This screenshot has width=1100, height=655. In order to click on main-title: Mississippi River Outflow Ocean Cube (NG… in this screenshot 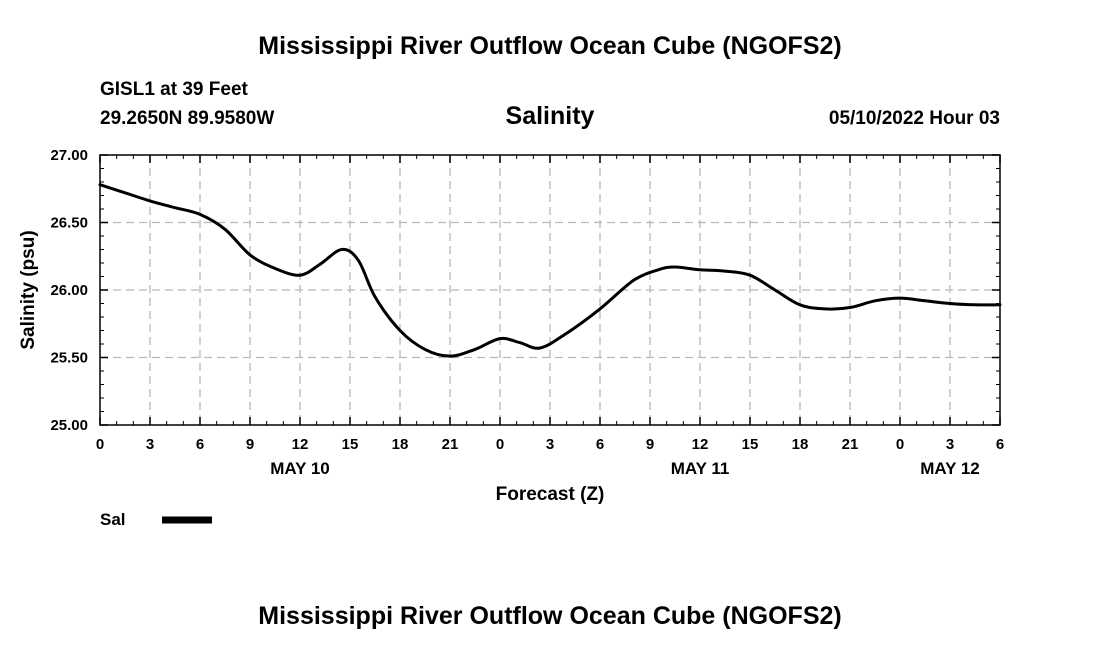, I will do `click(549, 46)`.